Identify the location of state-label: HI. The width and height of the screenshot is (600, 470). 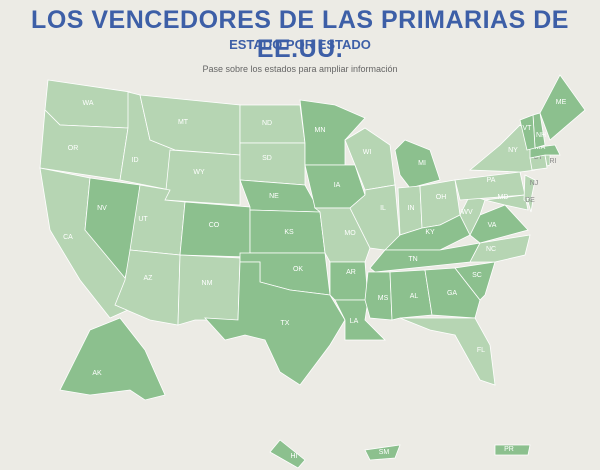
(294, 456).